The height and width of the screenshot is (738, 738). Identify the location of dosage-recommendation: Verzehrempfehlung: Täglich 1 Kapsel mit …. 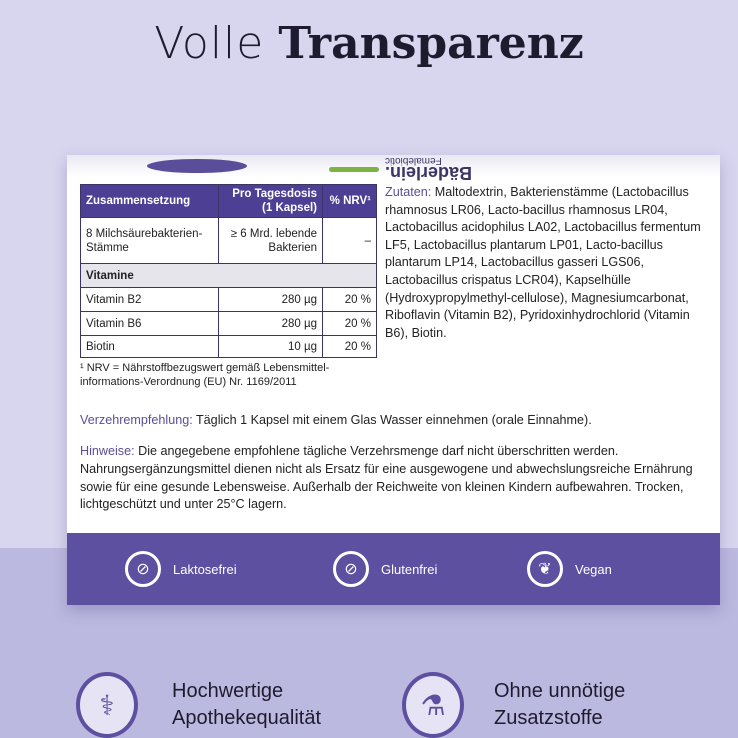
(336, 420).